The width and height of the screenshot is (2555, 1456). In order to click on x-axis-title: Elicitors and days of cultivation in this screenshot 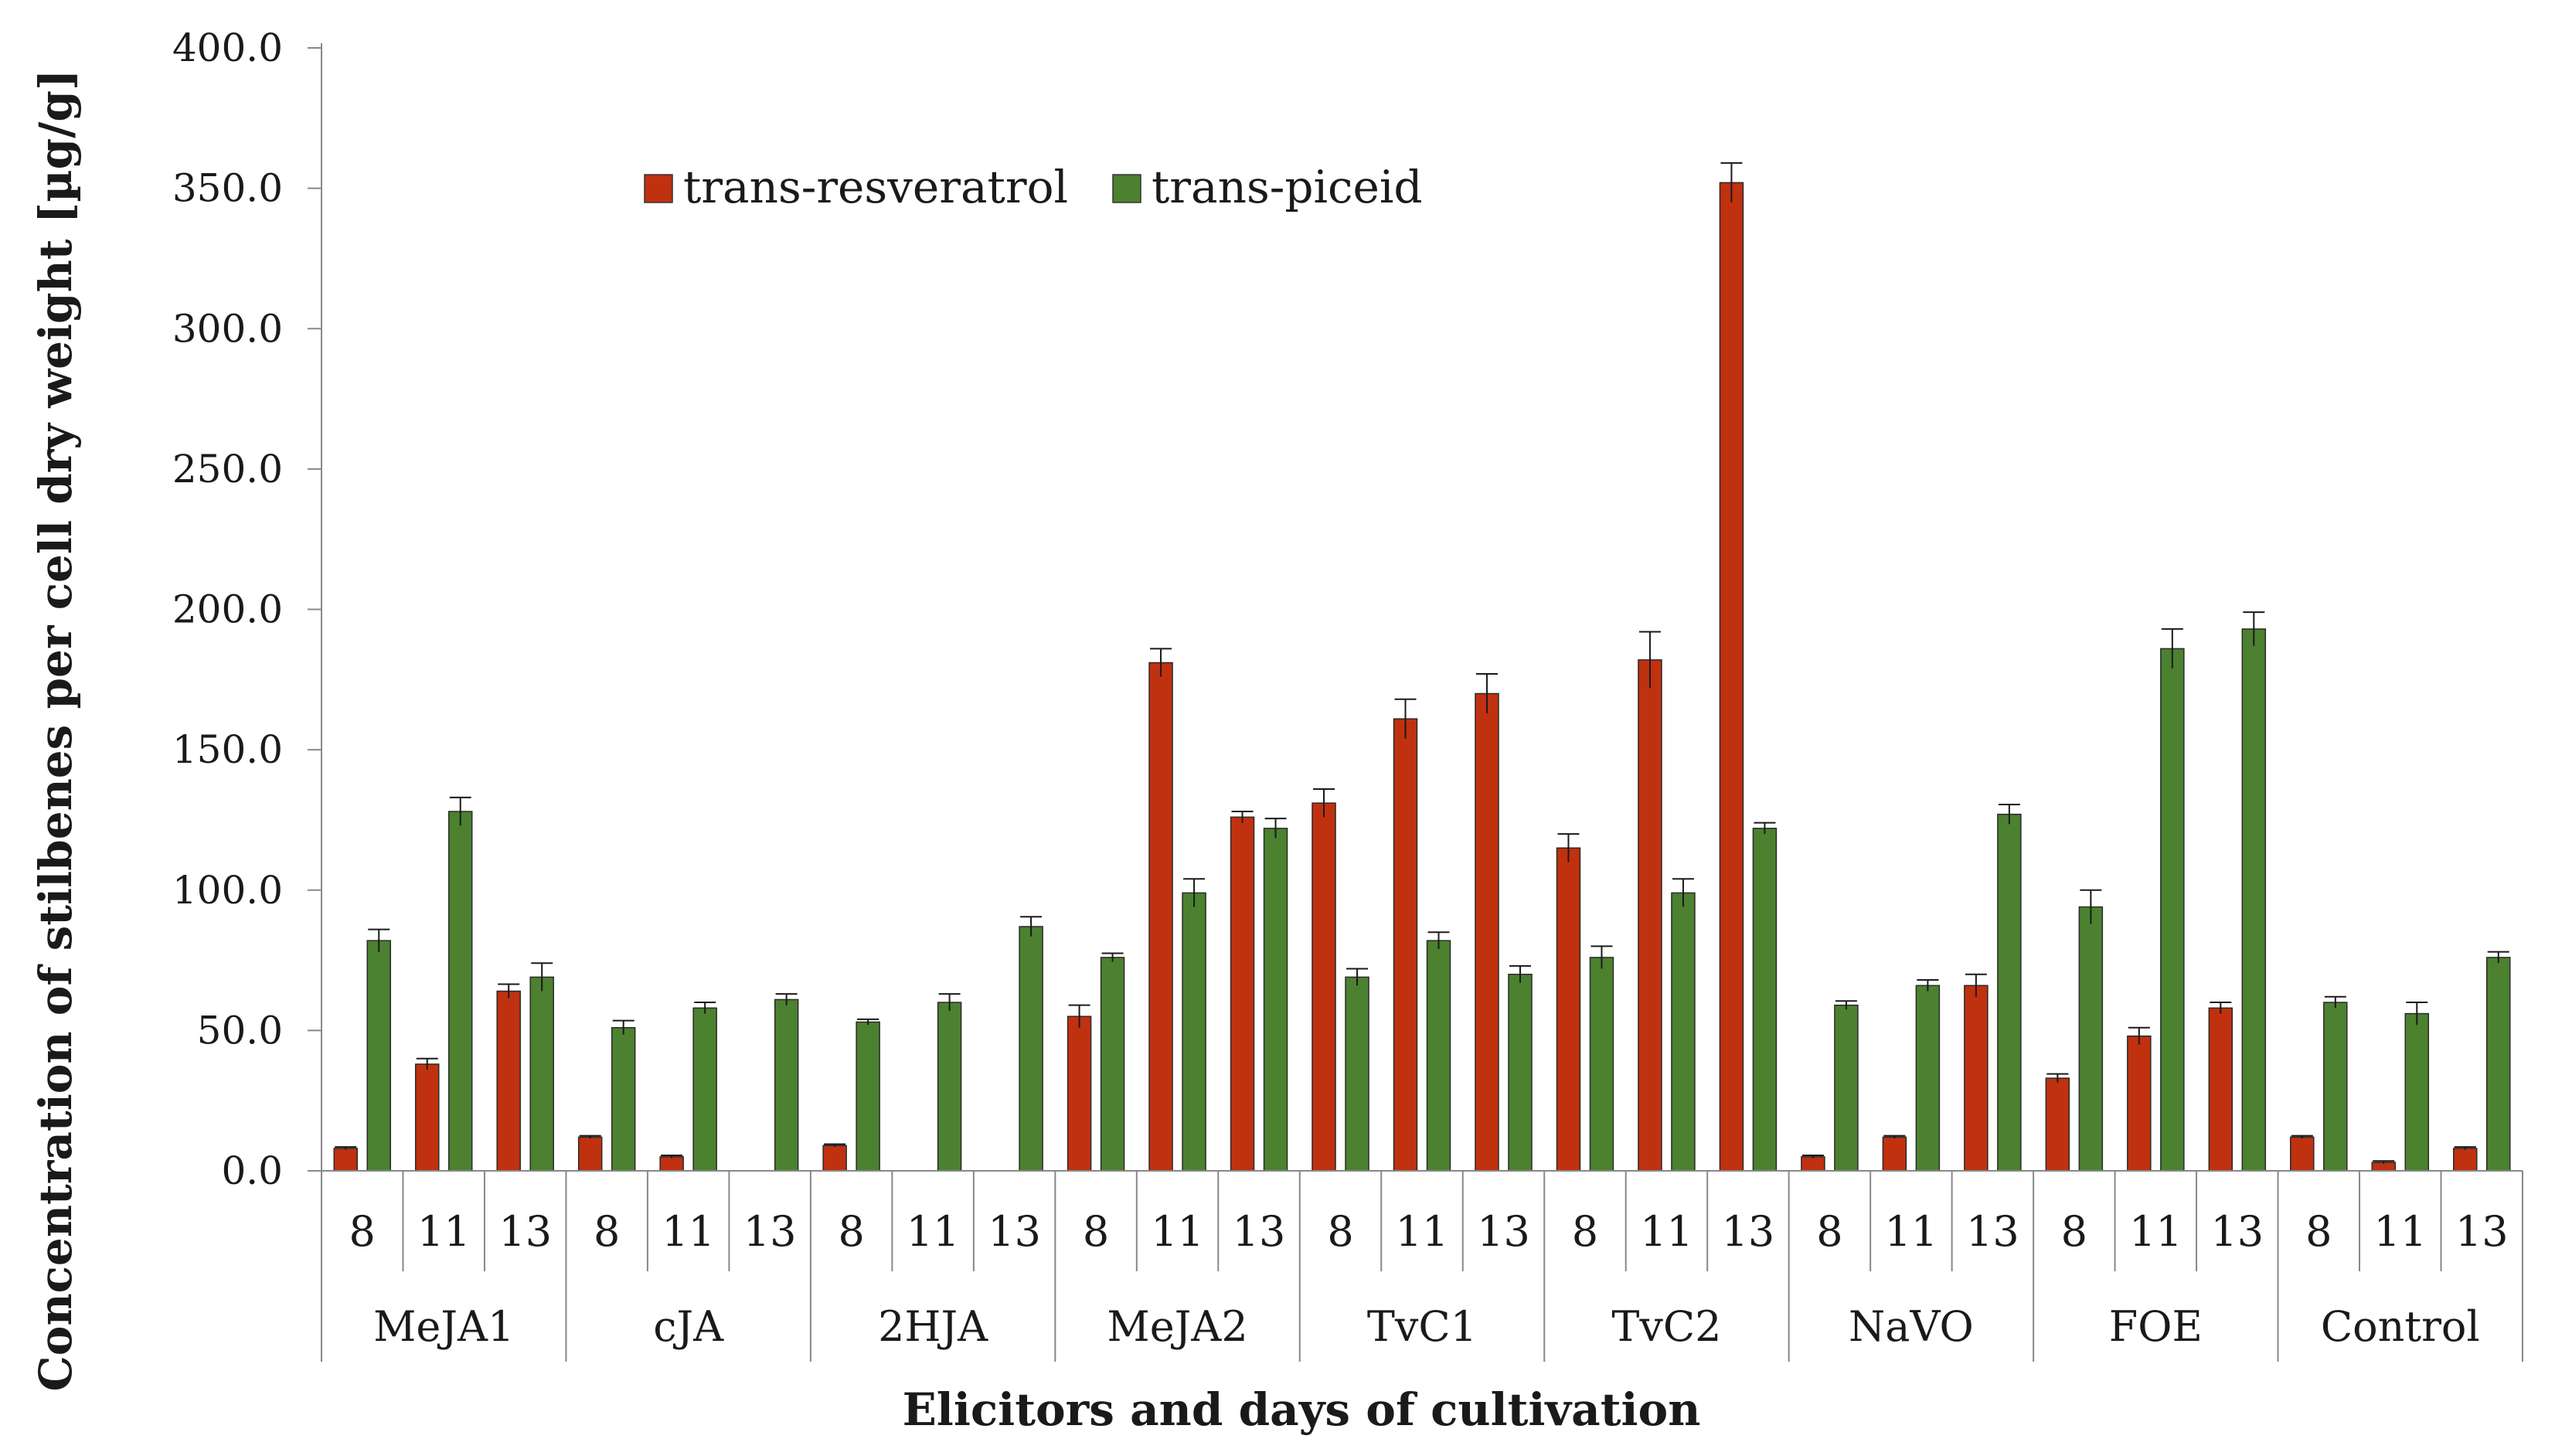, I will do `click(1302, 1410)`.